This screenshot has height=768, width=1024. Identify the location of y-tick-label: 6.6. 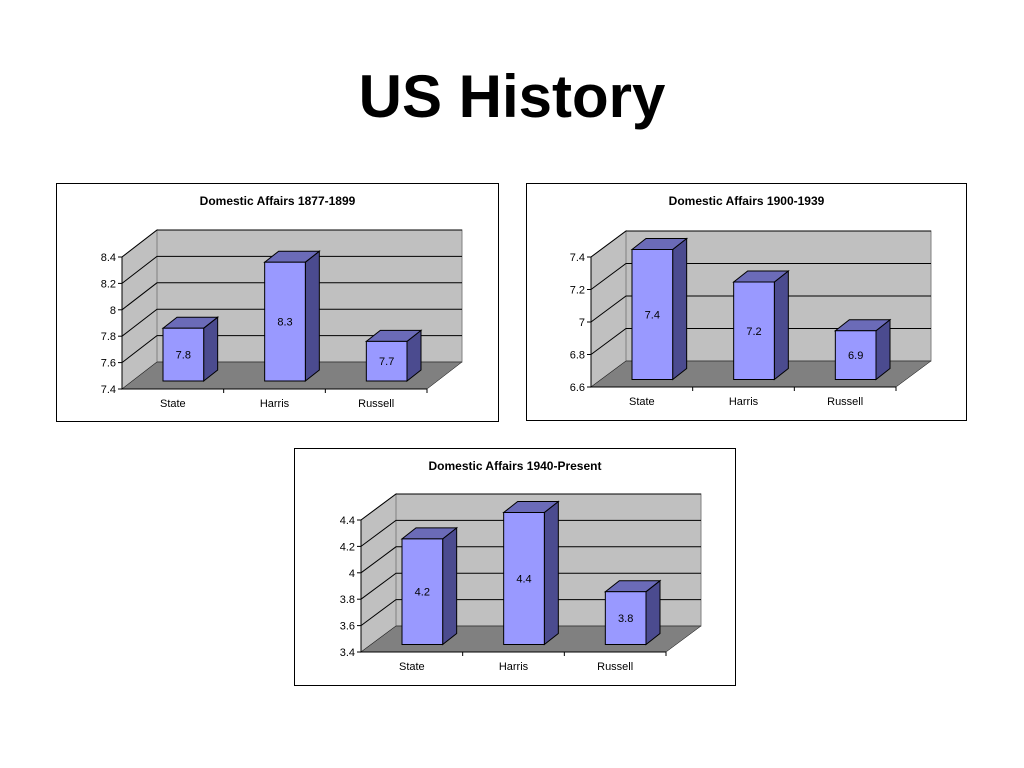
(577, 388).